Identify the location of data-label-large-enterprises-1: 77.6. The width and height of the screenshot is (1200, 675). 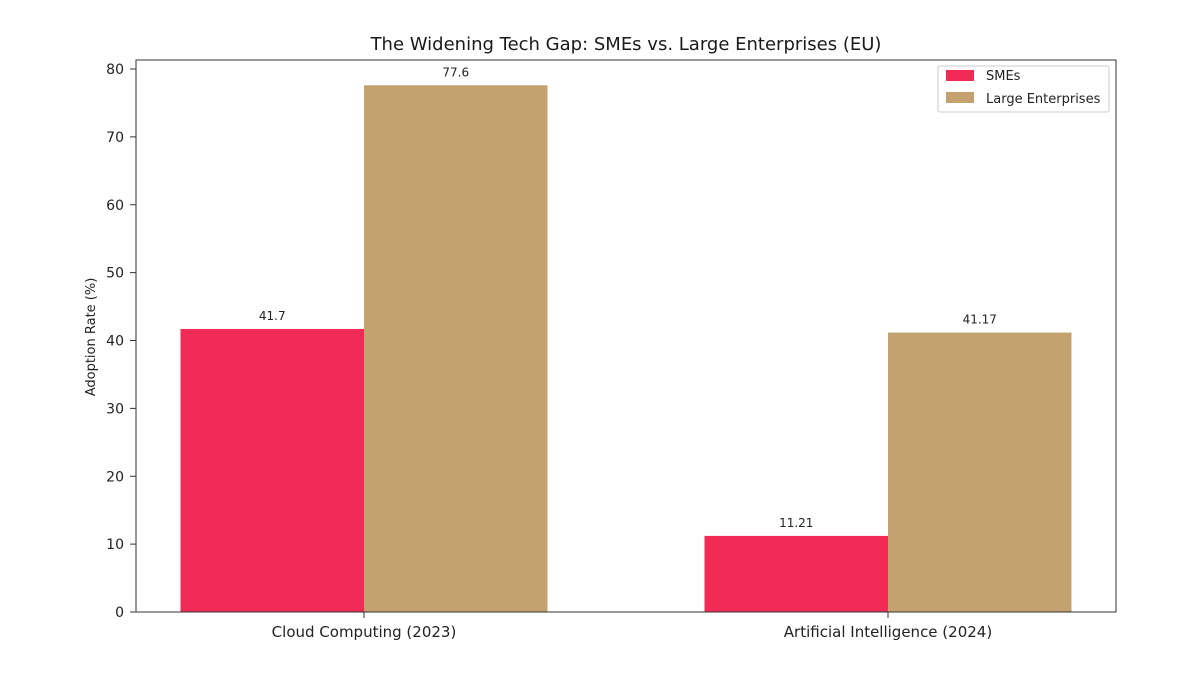
(455, 72).